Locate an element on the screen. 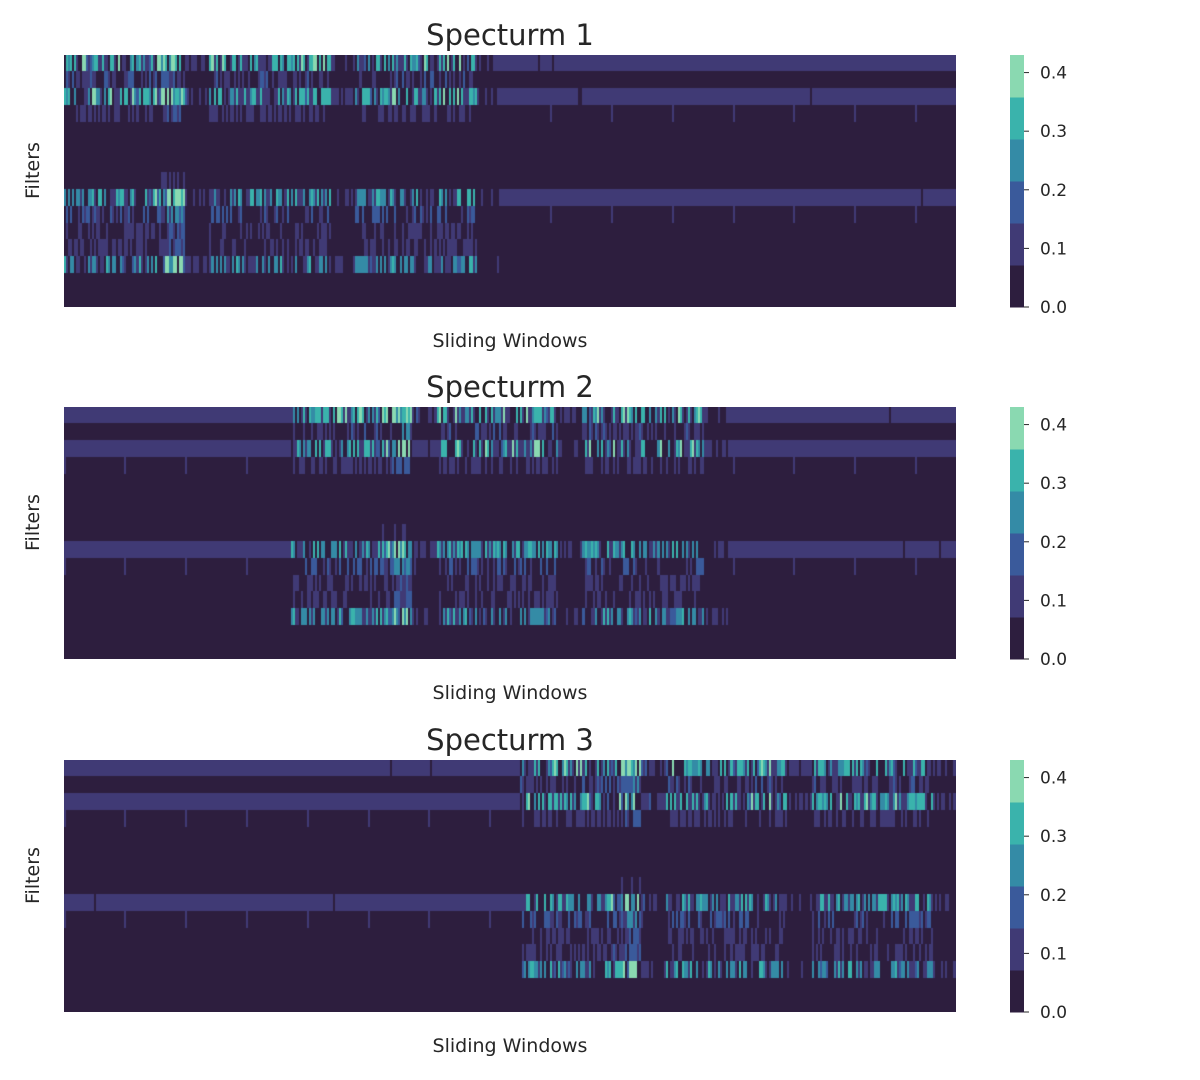 This screenshot has width=1200, height=1080. chart-title: Specturm 2 is located at coordinates (510, 387).